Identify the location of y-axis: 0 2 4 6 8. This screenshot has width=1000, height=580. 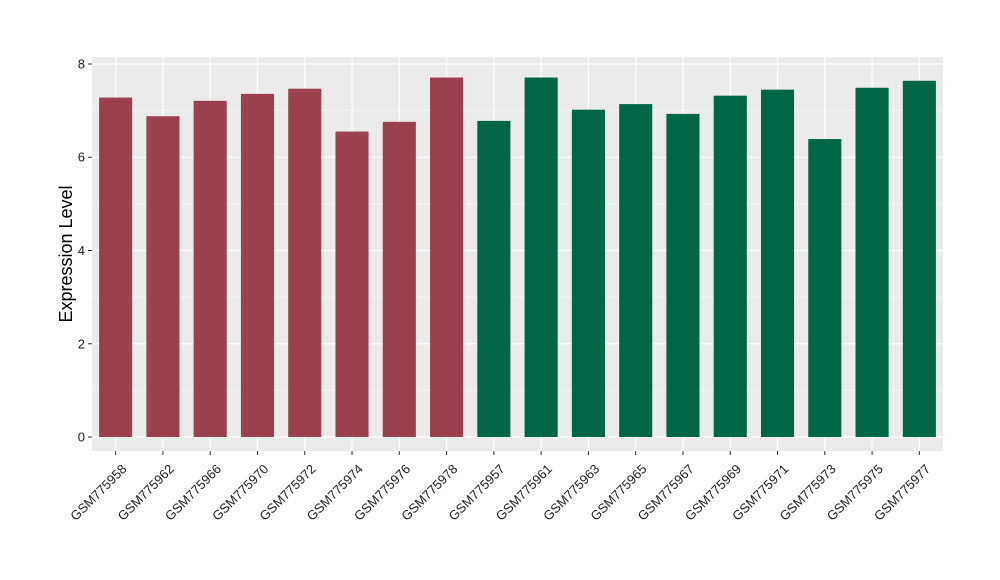
(85, 250).